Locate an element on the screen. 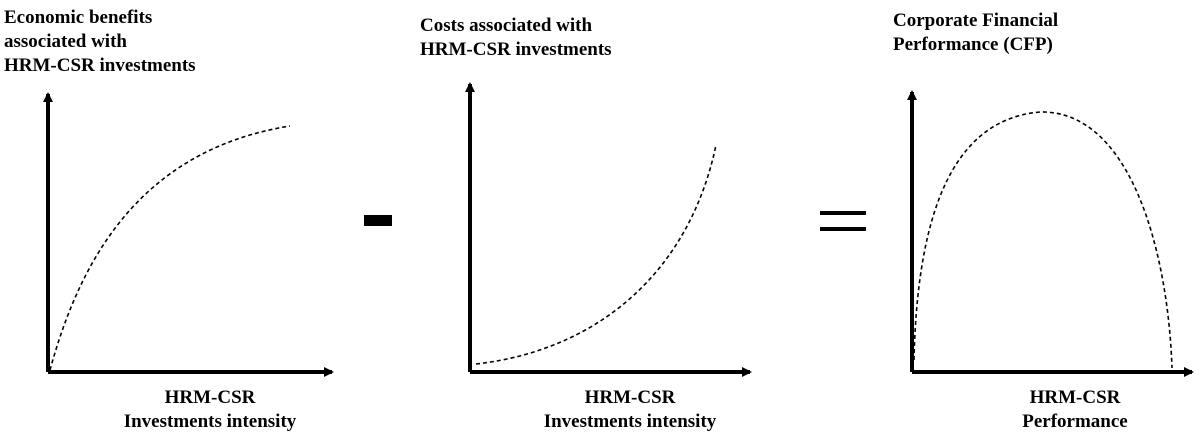  panel-1-y-label-line-1: Economic benefits is located at coordinates (78, 17).